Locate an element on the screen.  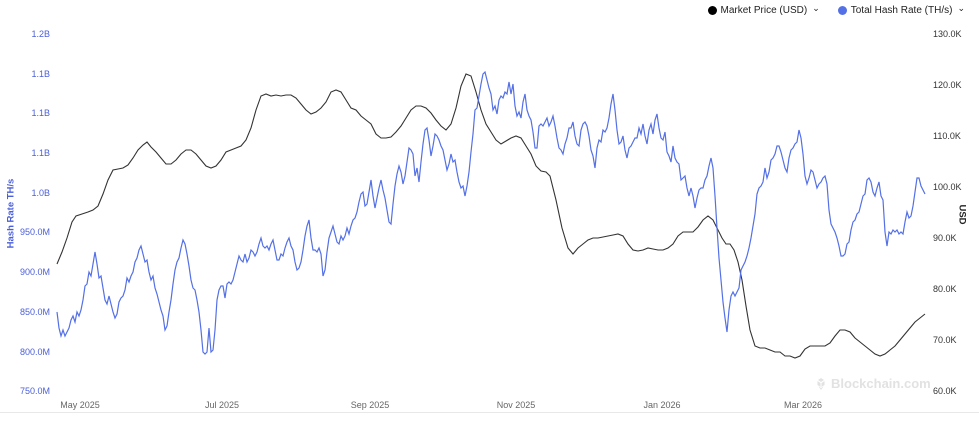
x-axis-baseline is located at coordinates (489, 412).